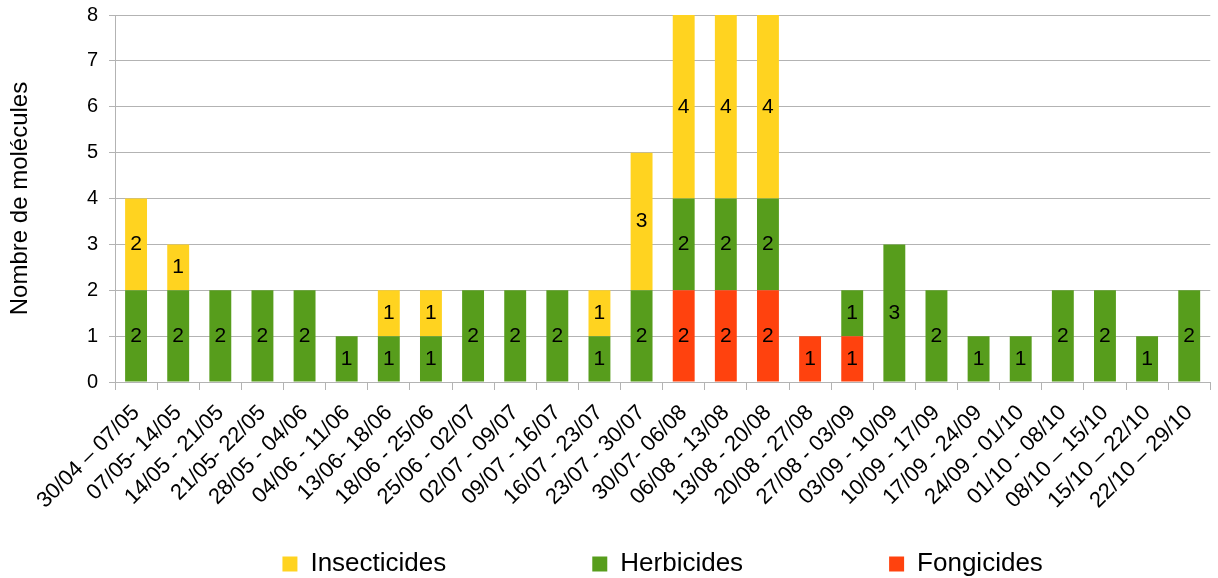  I want to click on y-axis-title: Nombre de molécules, so click(19, 198).